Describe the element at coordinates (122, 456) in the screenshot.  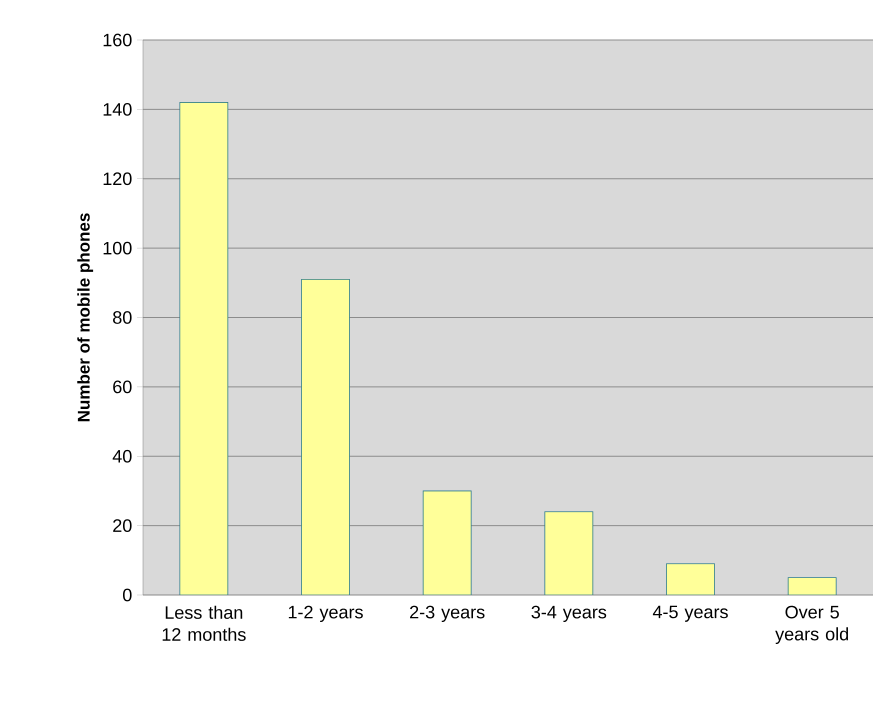
I see `y-tick-label: 40` at that location.